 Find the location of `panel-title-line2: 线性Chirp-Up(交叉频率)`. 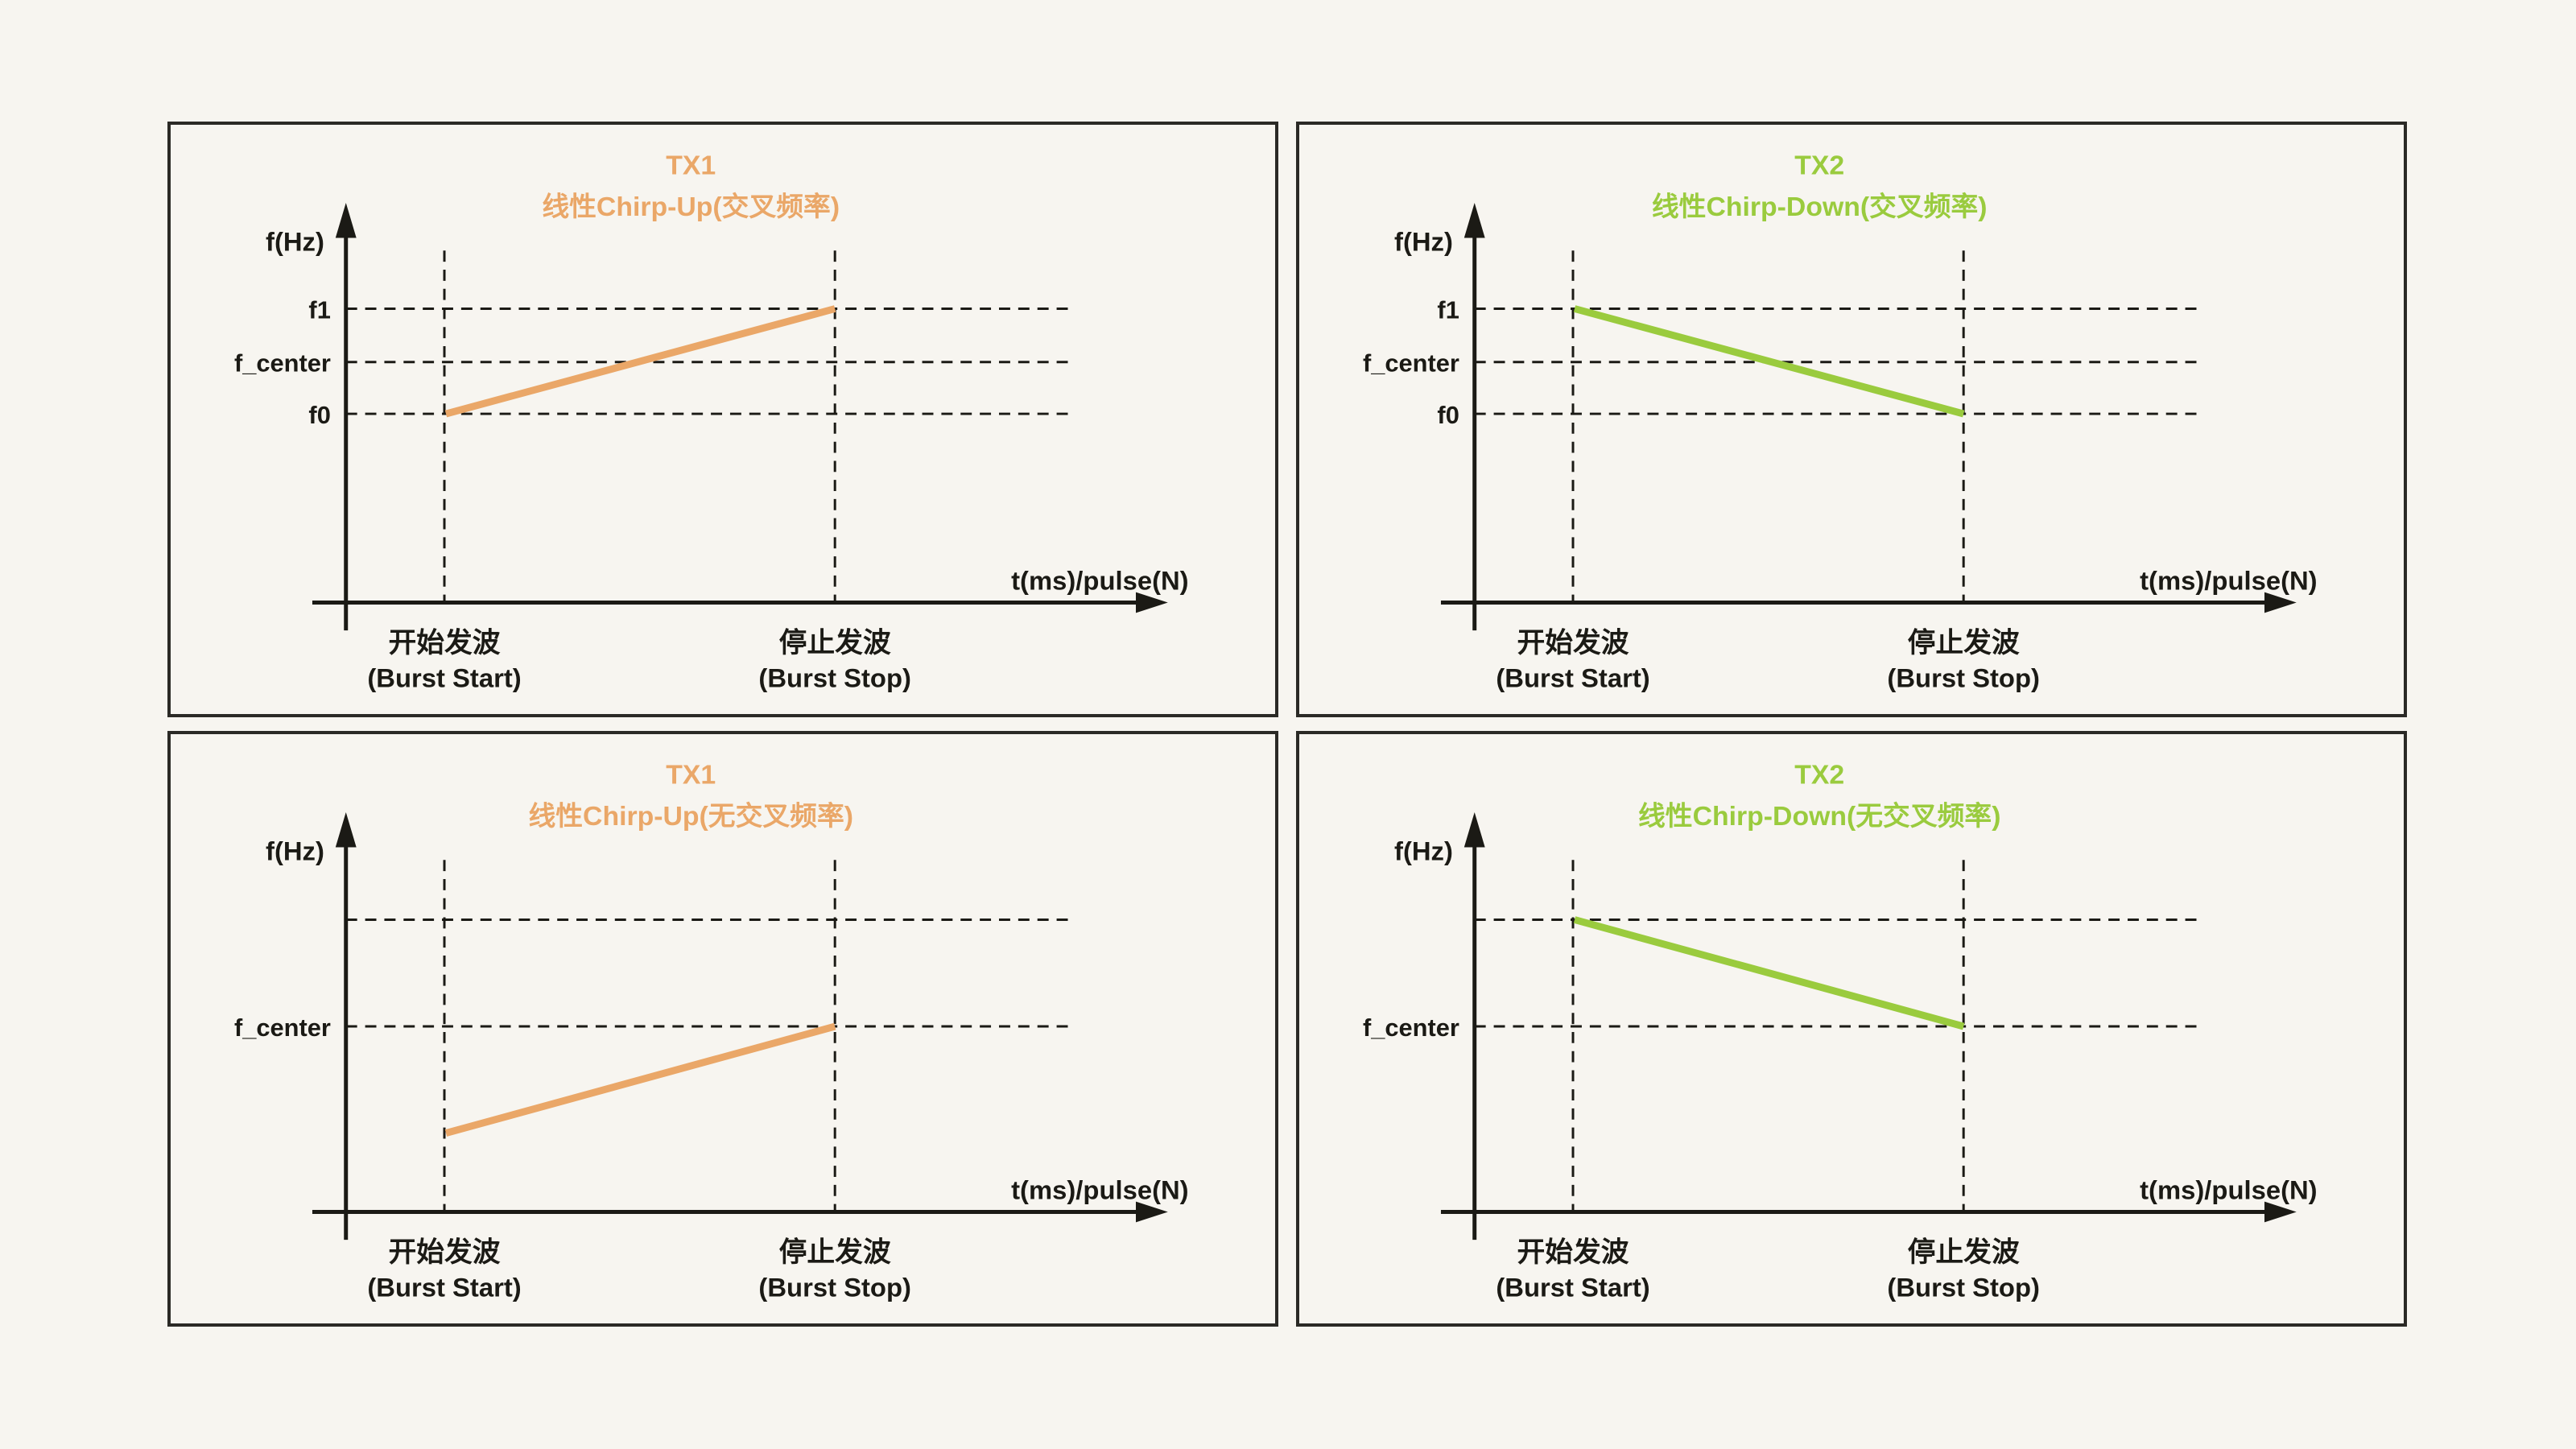

panel-title-line2: 线性Chirp-Up(交叉频率) is located at coordinates (691, 206).